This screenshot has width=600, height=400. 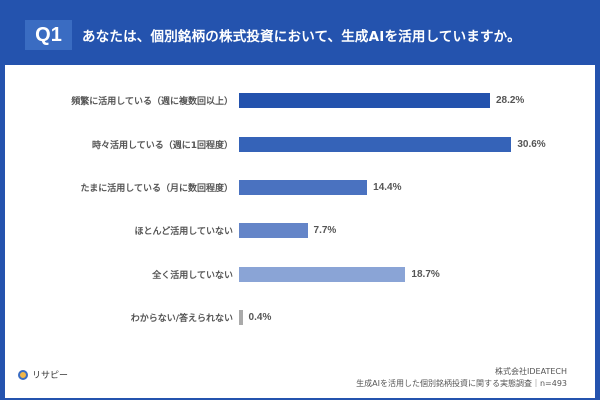 I want to click on logo-text: リサピー, so click(x=50, y=376).